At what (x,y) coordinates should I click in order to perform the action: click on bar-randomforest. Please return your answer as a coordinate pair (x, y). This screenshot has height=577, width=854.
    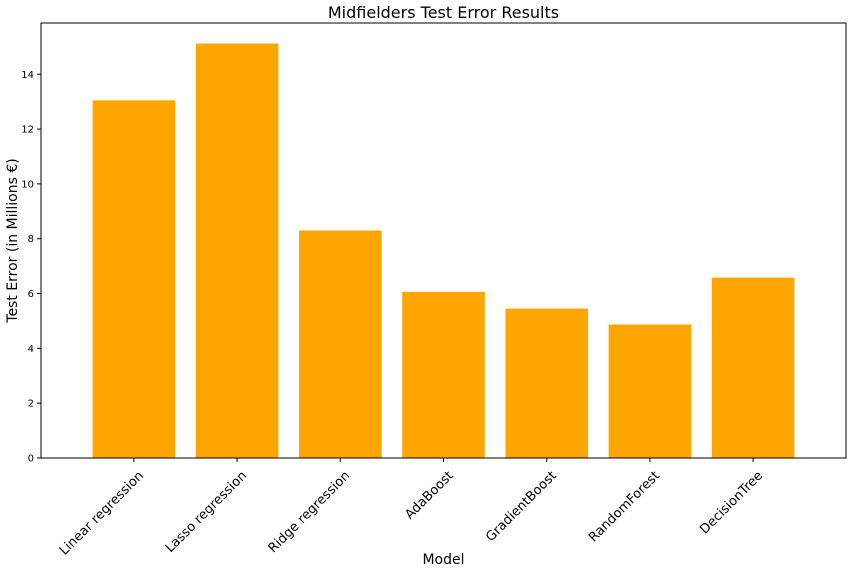
    Looking at the image, I should click on (650, 391).